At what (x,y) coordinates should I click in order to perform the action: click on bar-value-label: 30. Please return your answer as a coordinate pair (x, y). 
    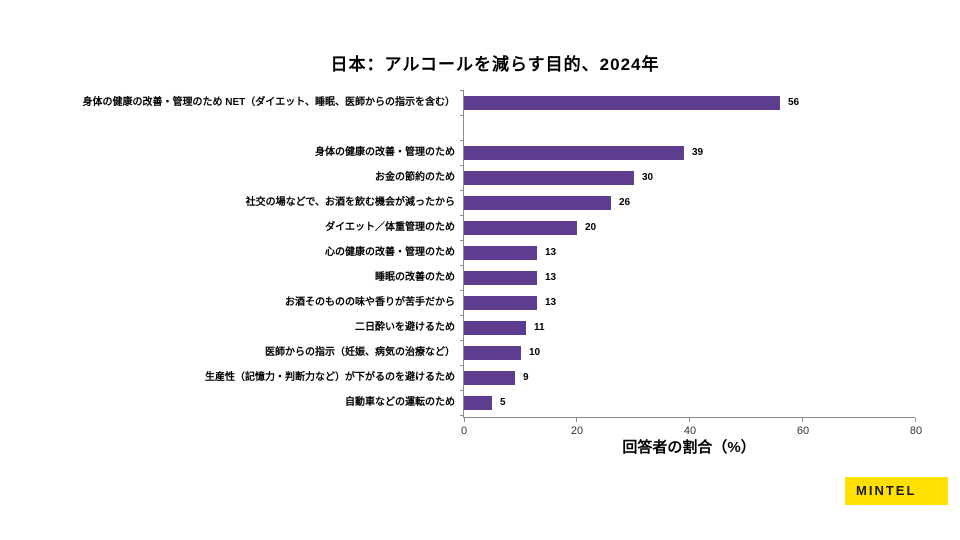
    Looking at the image, I should click on (648, 177).